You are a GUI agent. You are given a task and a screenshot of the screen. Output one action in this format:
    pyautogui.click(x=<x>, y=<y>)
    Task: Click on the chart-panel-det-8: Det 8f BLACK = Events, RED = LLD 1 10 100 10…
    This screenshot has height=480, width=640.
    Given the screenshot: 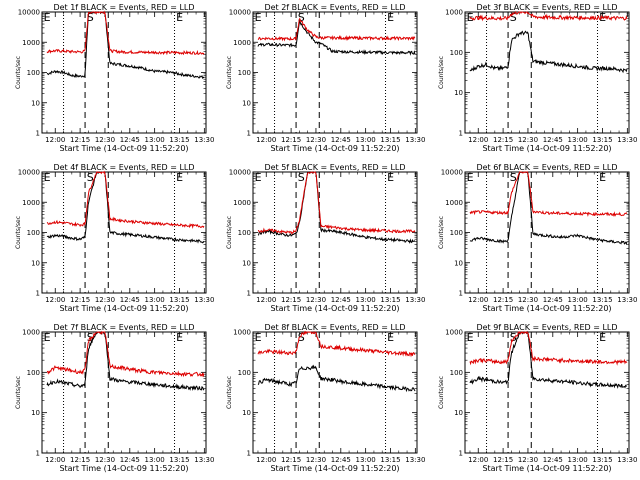 What is the action you would take?
    pyautogui.click(x=325, y=398)
    